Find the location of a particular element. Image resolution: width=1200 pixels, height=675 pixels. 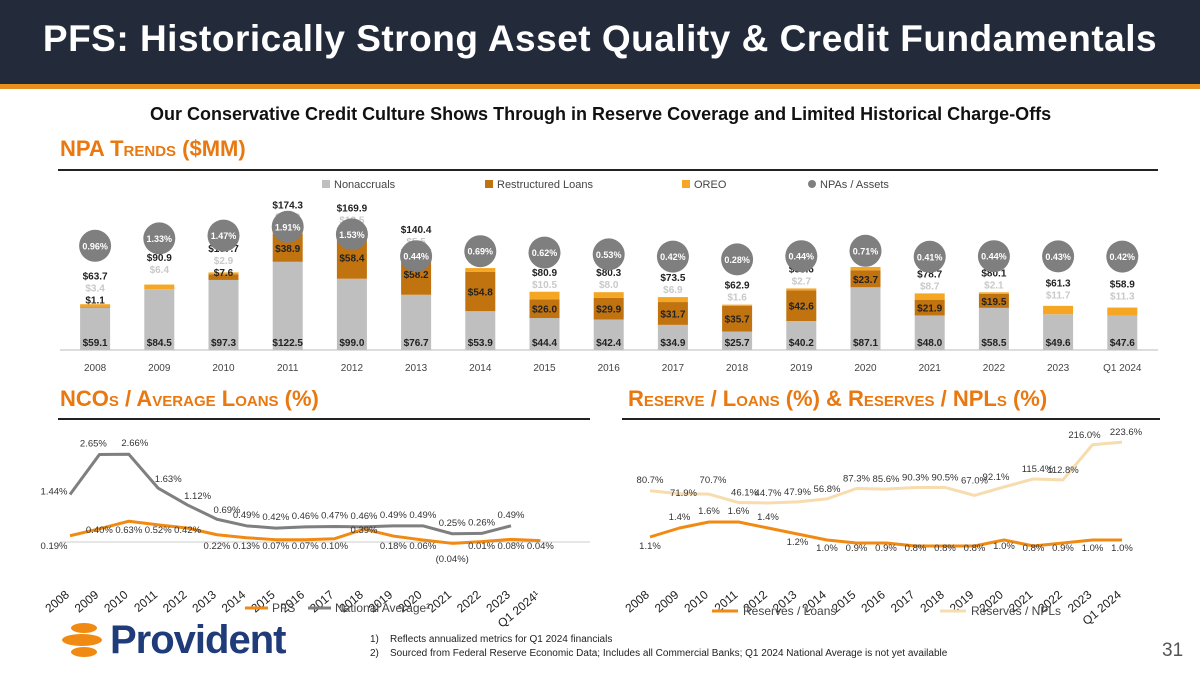

pfs-value-label: 0.13% is located at coordinates (246, 546).